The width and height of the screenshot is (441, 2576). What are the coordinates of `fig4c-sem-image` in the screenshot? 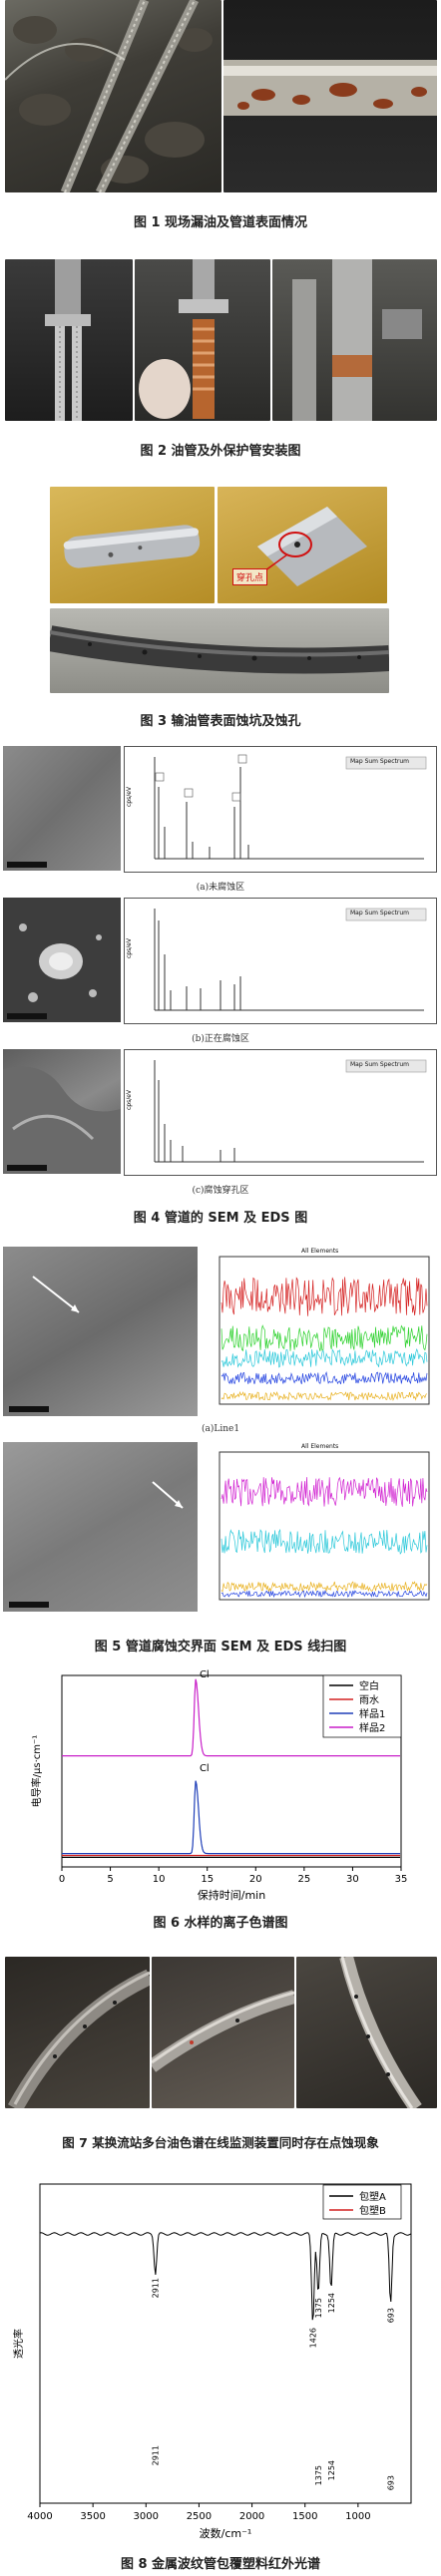 It's located at (62, 1111).